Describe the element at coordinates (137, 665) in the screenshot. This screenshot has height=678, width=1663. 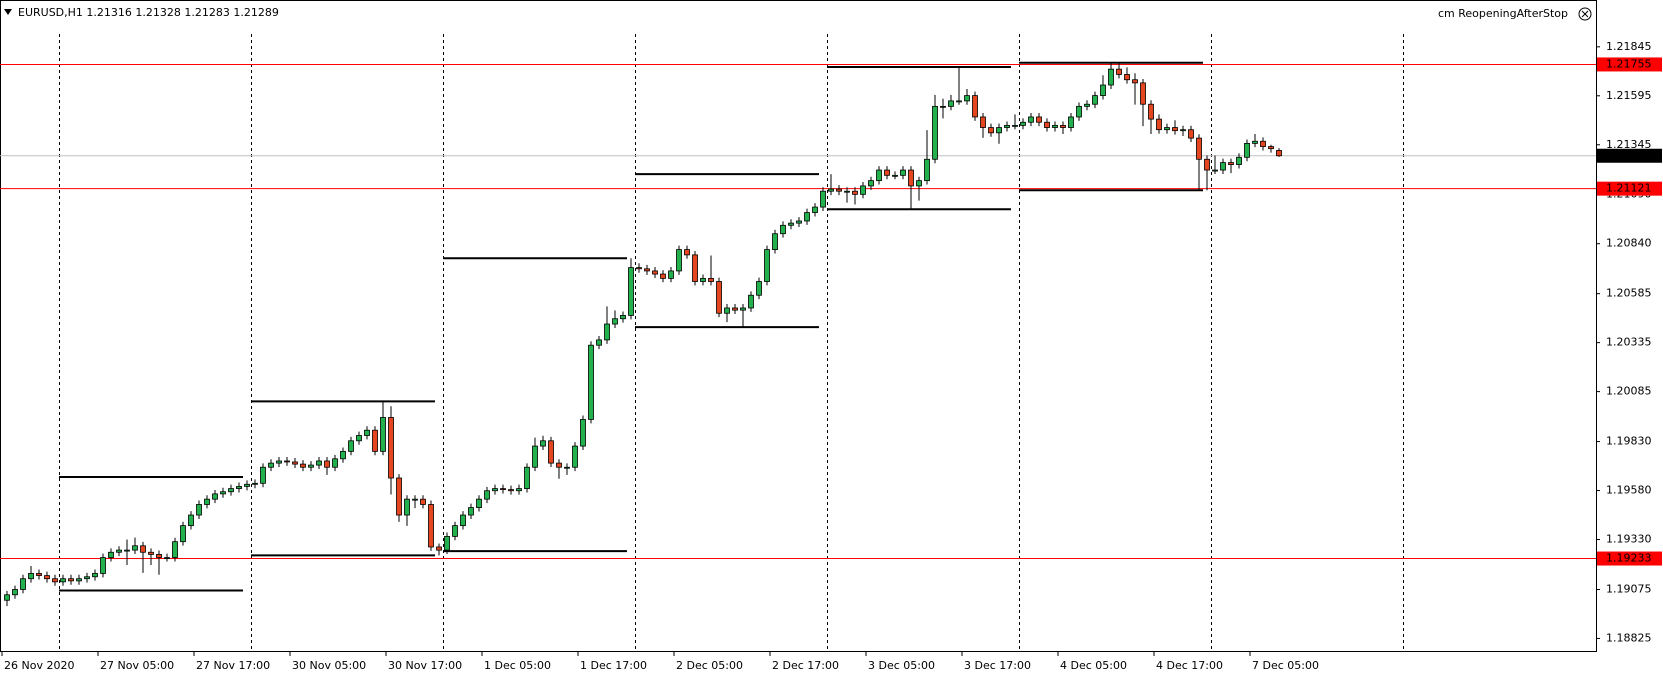
I see `x-tick-label: 27 Nov 05:00` at that location.